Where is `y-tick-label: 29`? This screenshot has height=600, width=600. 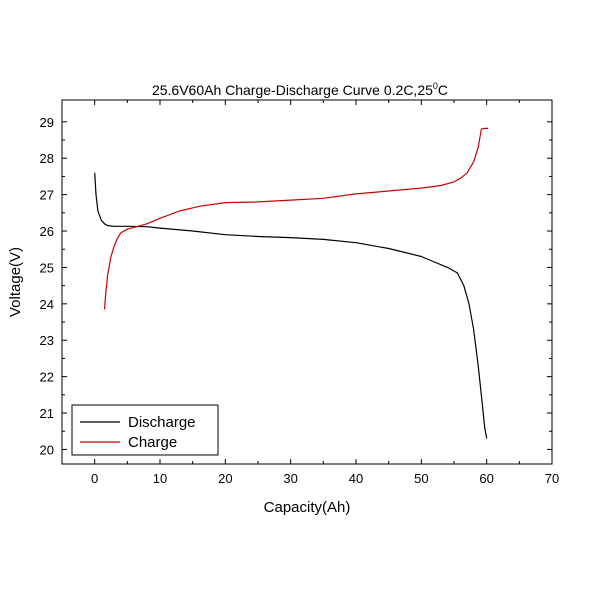 y-tick-label: 29 is located at coordinates (47, 122).